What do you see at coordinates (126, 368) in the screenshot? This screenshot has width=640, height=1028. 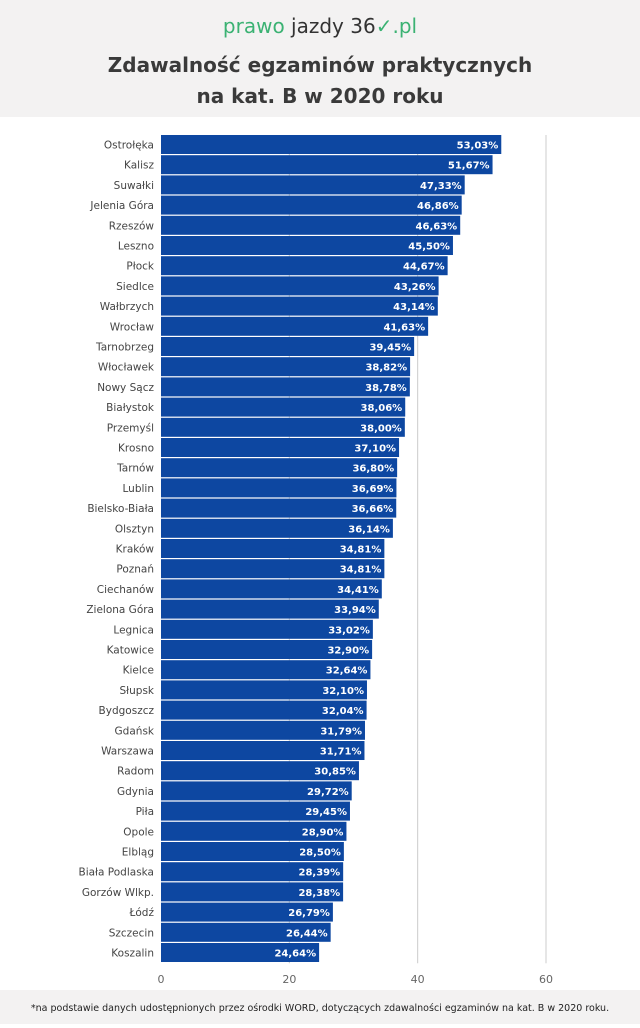 I see `category-label: Włocławek` at bounding box center [126, 368].